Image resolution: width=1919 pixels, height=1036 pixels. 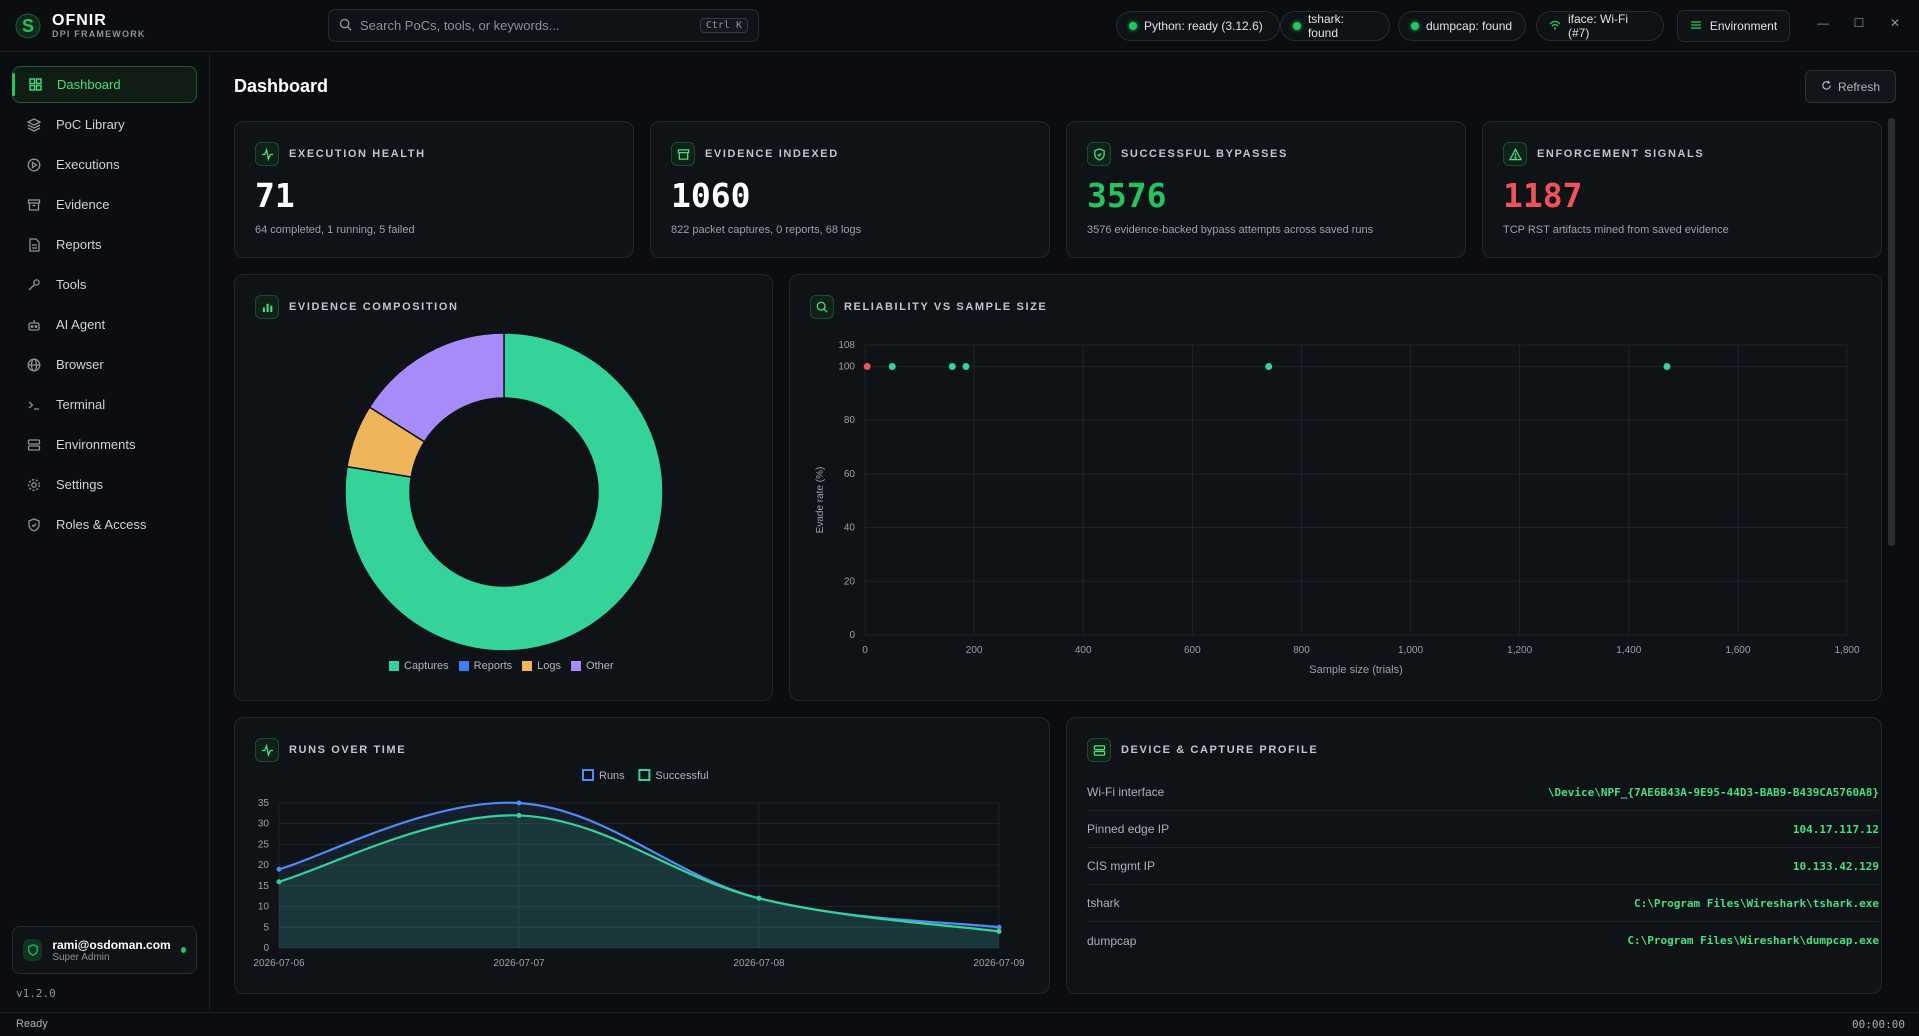 What do you see at coordinates (1859, 86) in the screenshot?
I see `refresh-label: Refresh` at bounding box center [1859, 86].